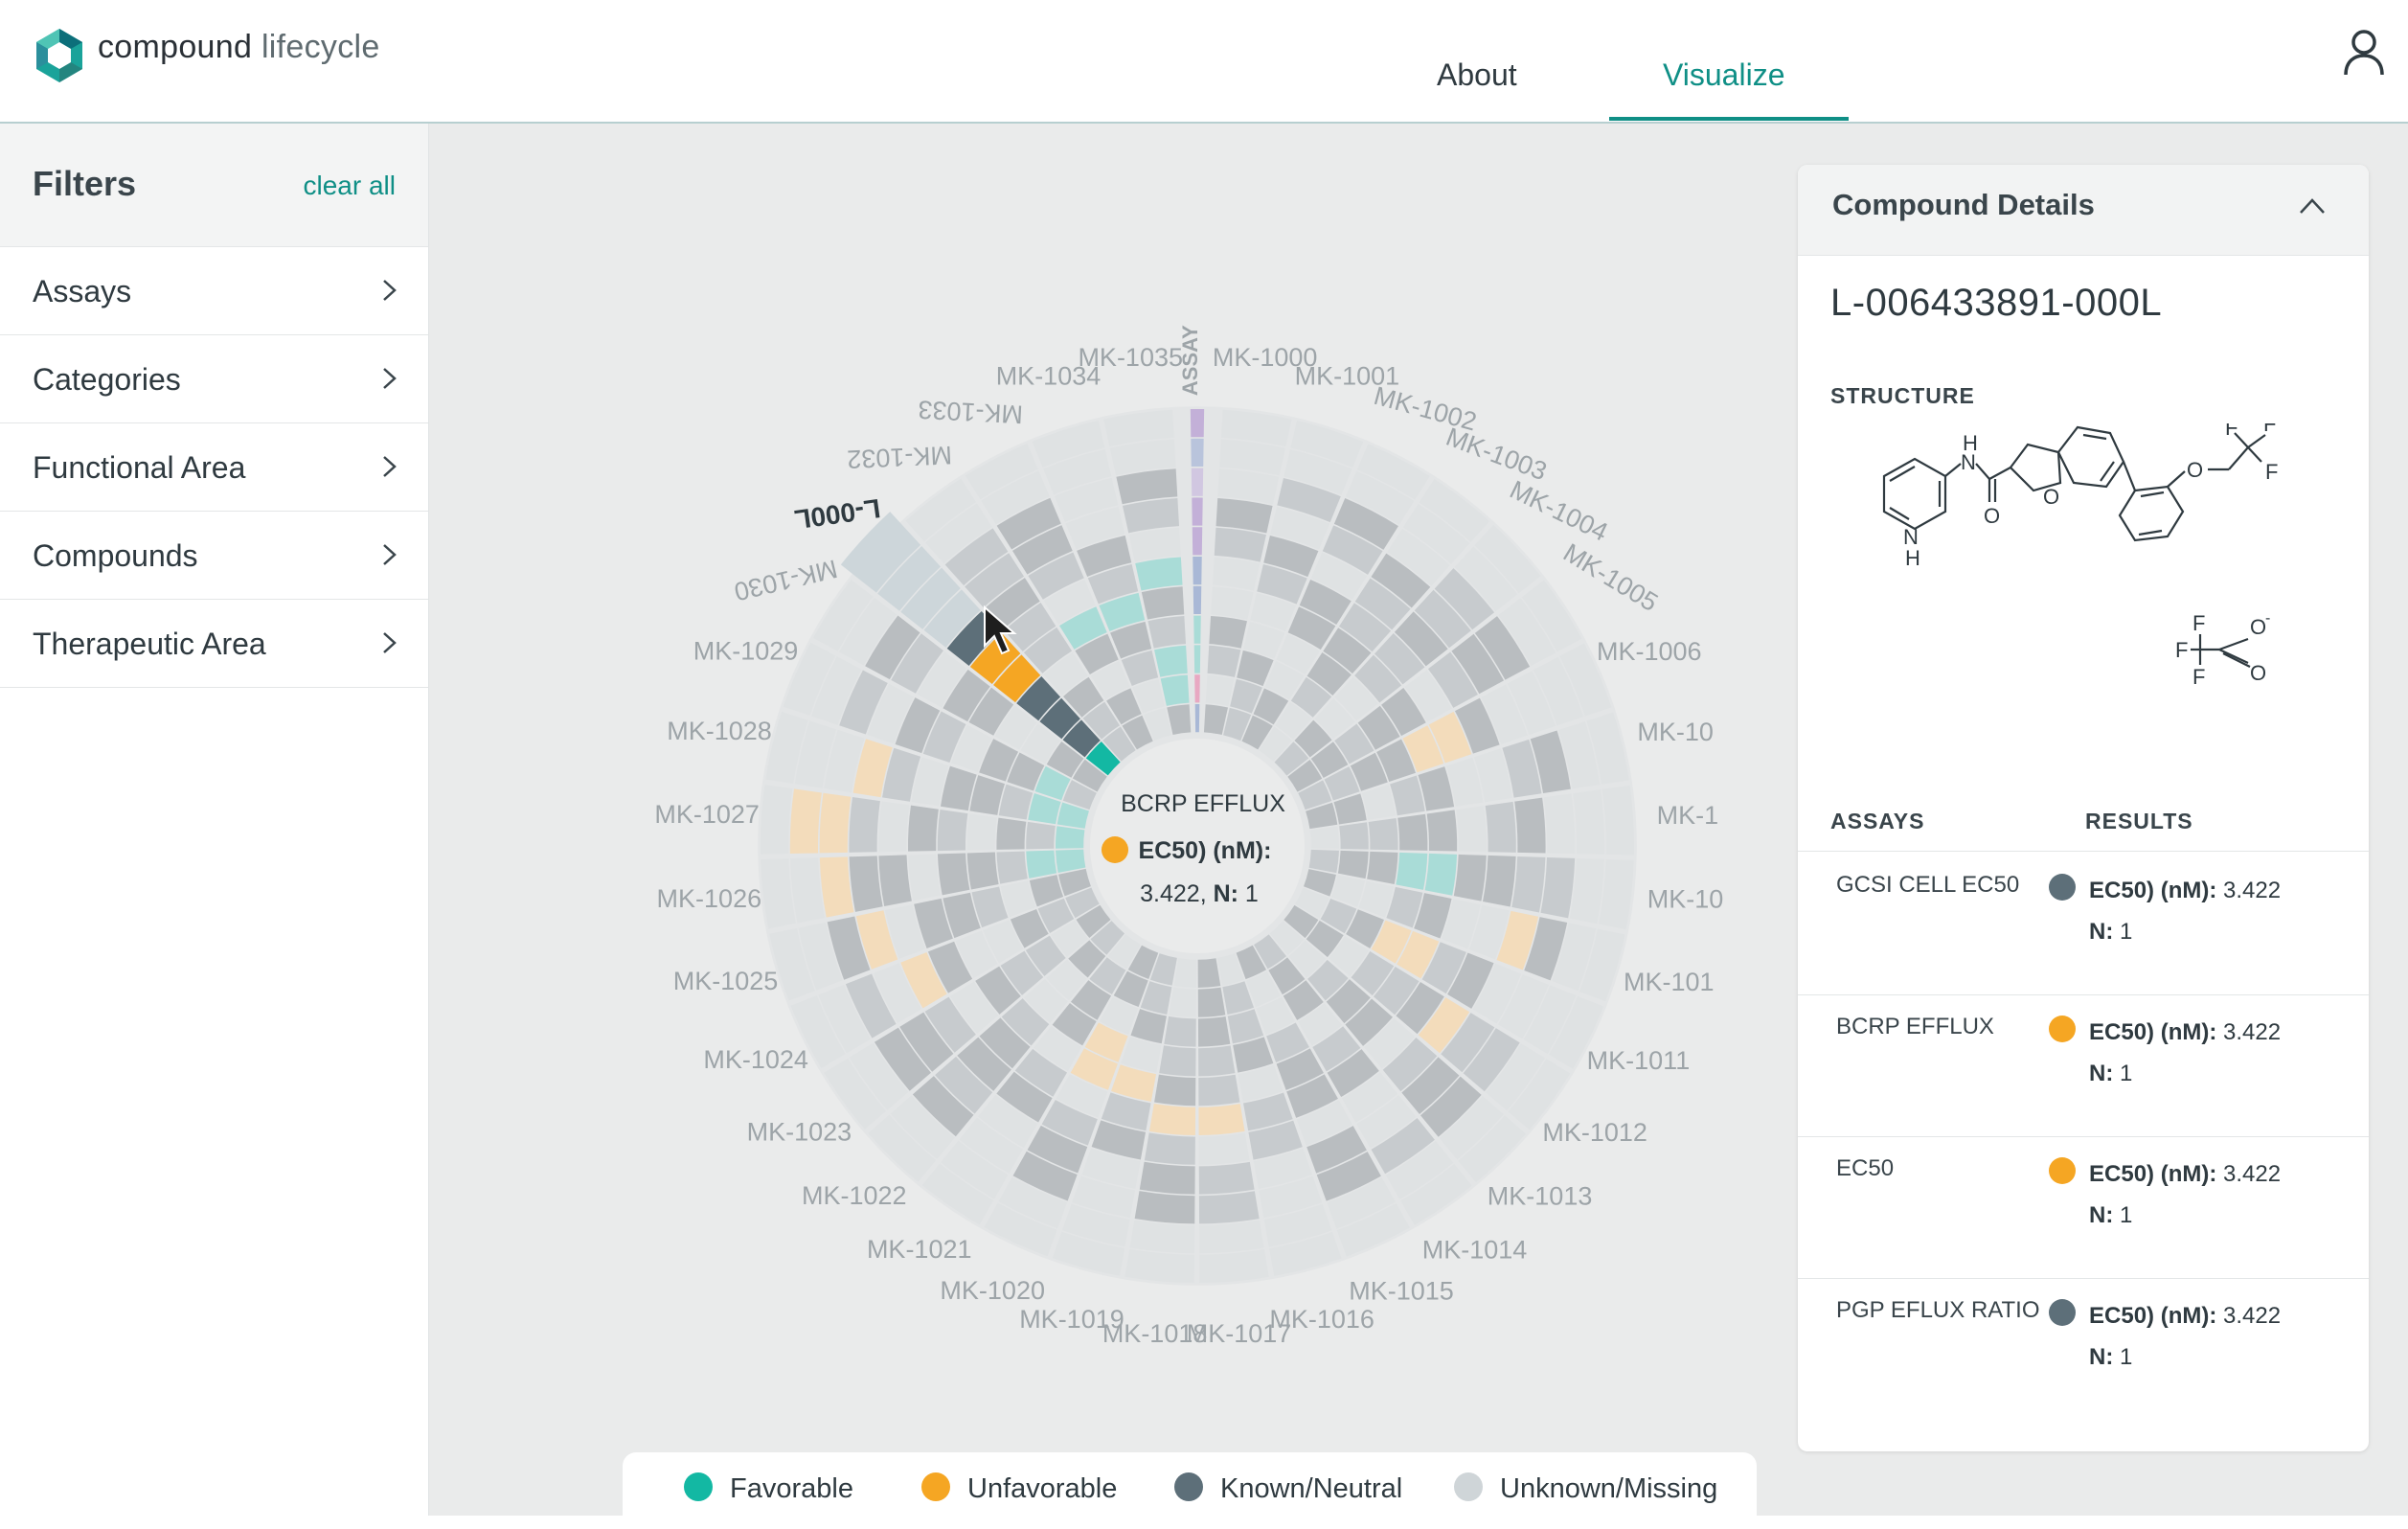 The height and width of the screenshot is (1529, 2408). Describe the element at coordinates (971, 412) in the screenshot. I see `compound-label: MK-1033` at that location.